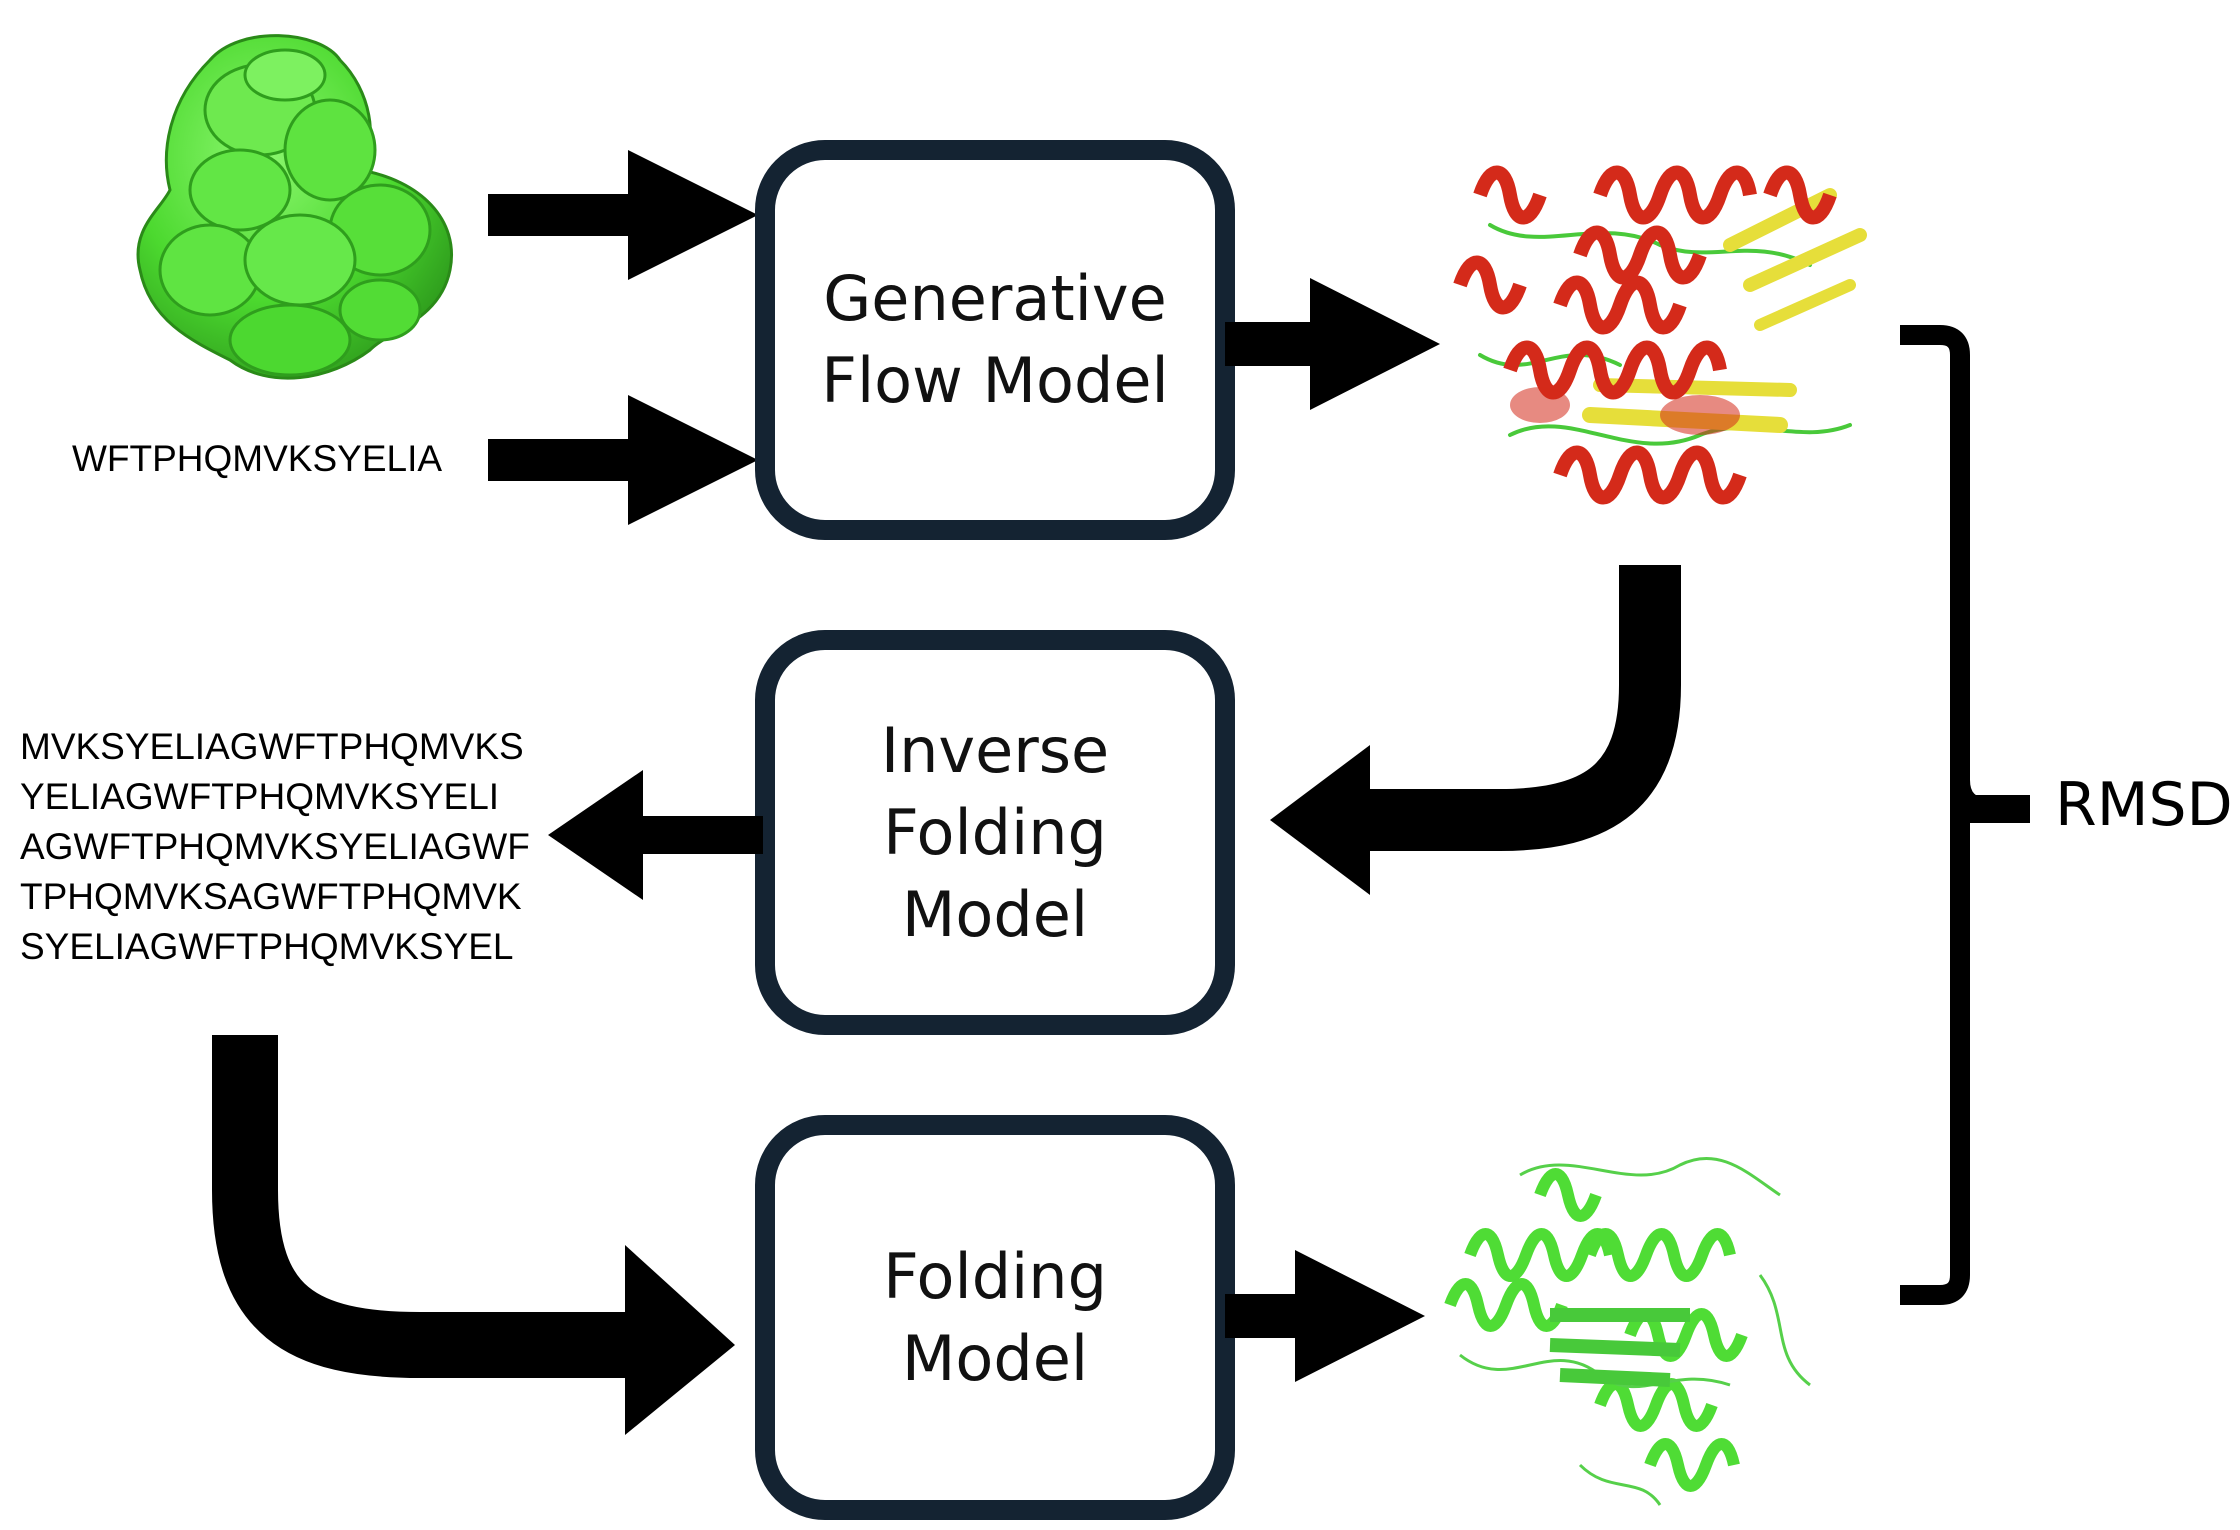 The width and height of the screenshot is (2240, 1530). I want to click on inverse-folding-model-label: Inverse Folding Model, so click(995, 832).